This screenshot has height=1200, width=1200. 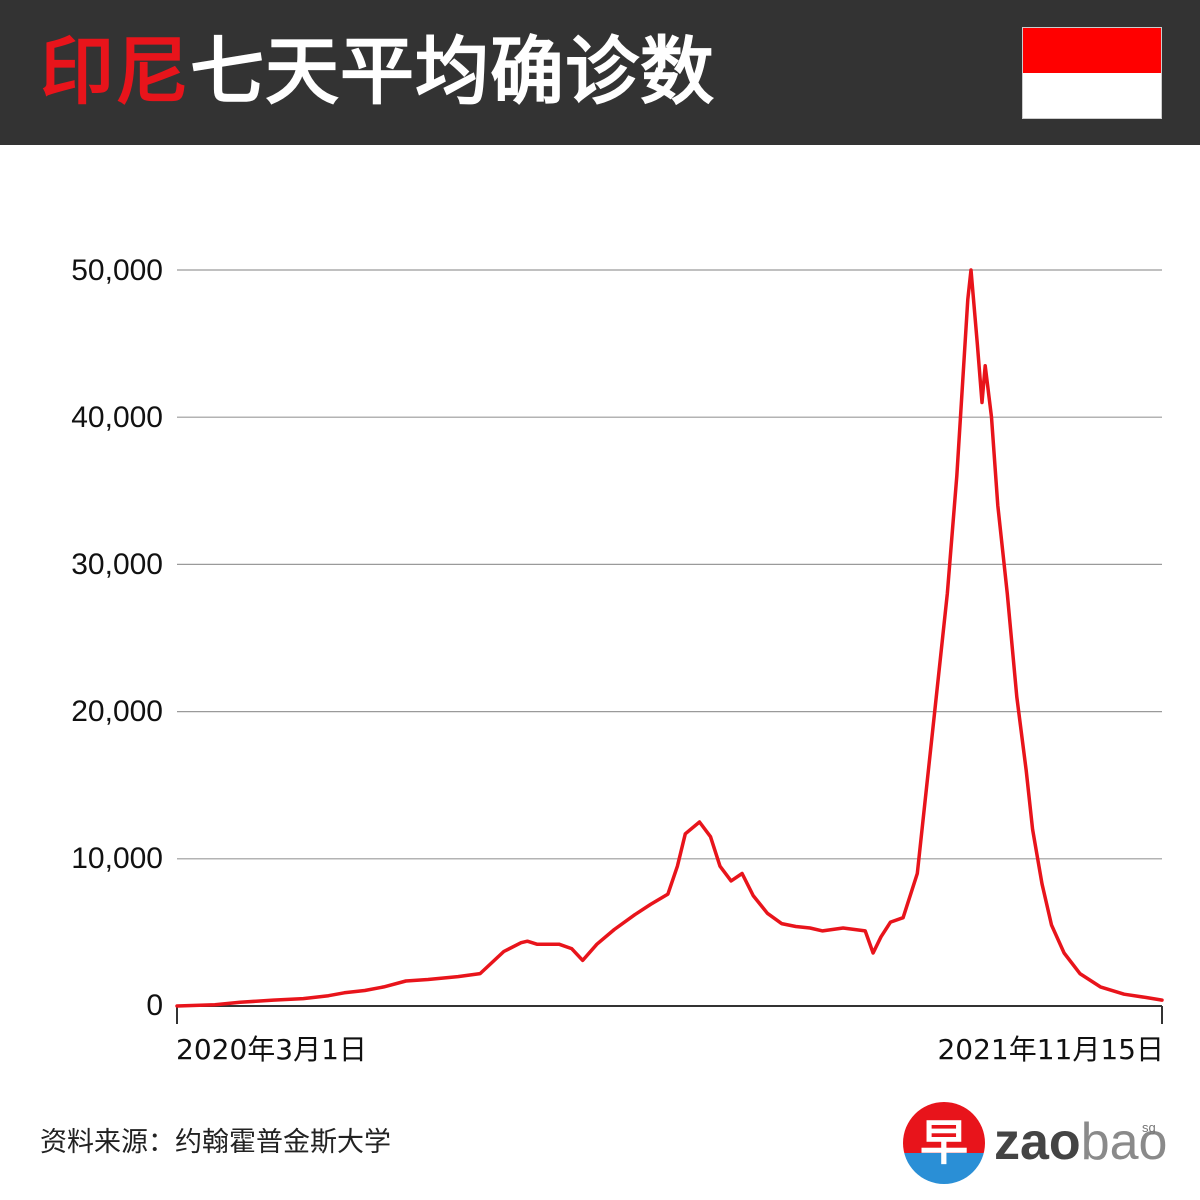 I want to click on flag-white-band, so click(x=1092, y=95).